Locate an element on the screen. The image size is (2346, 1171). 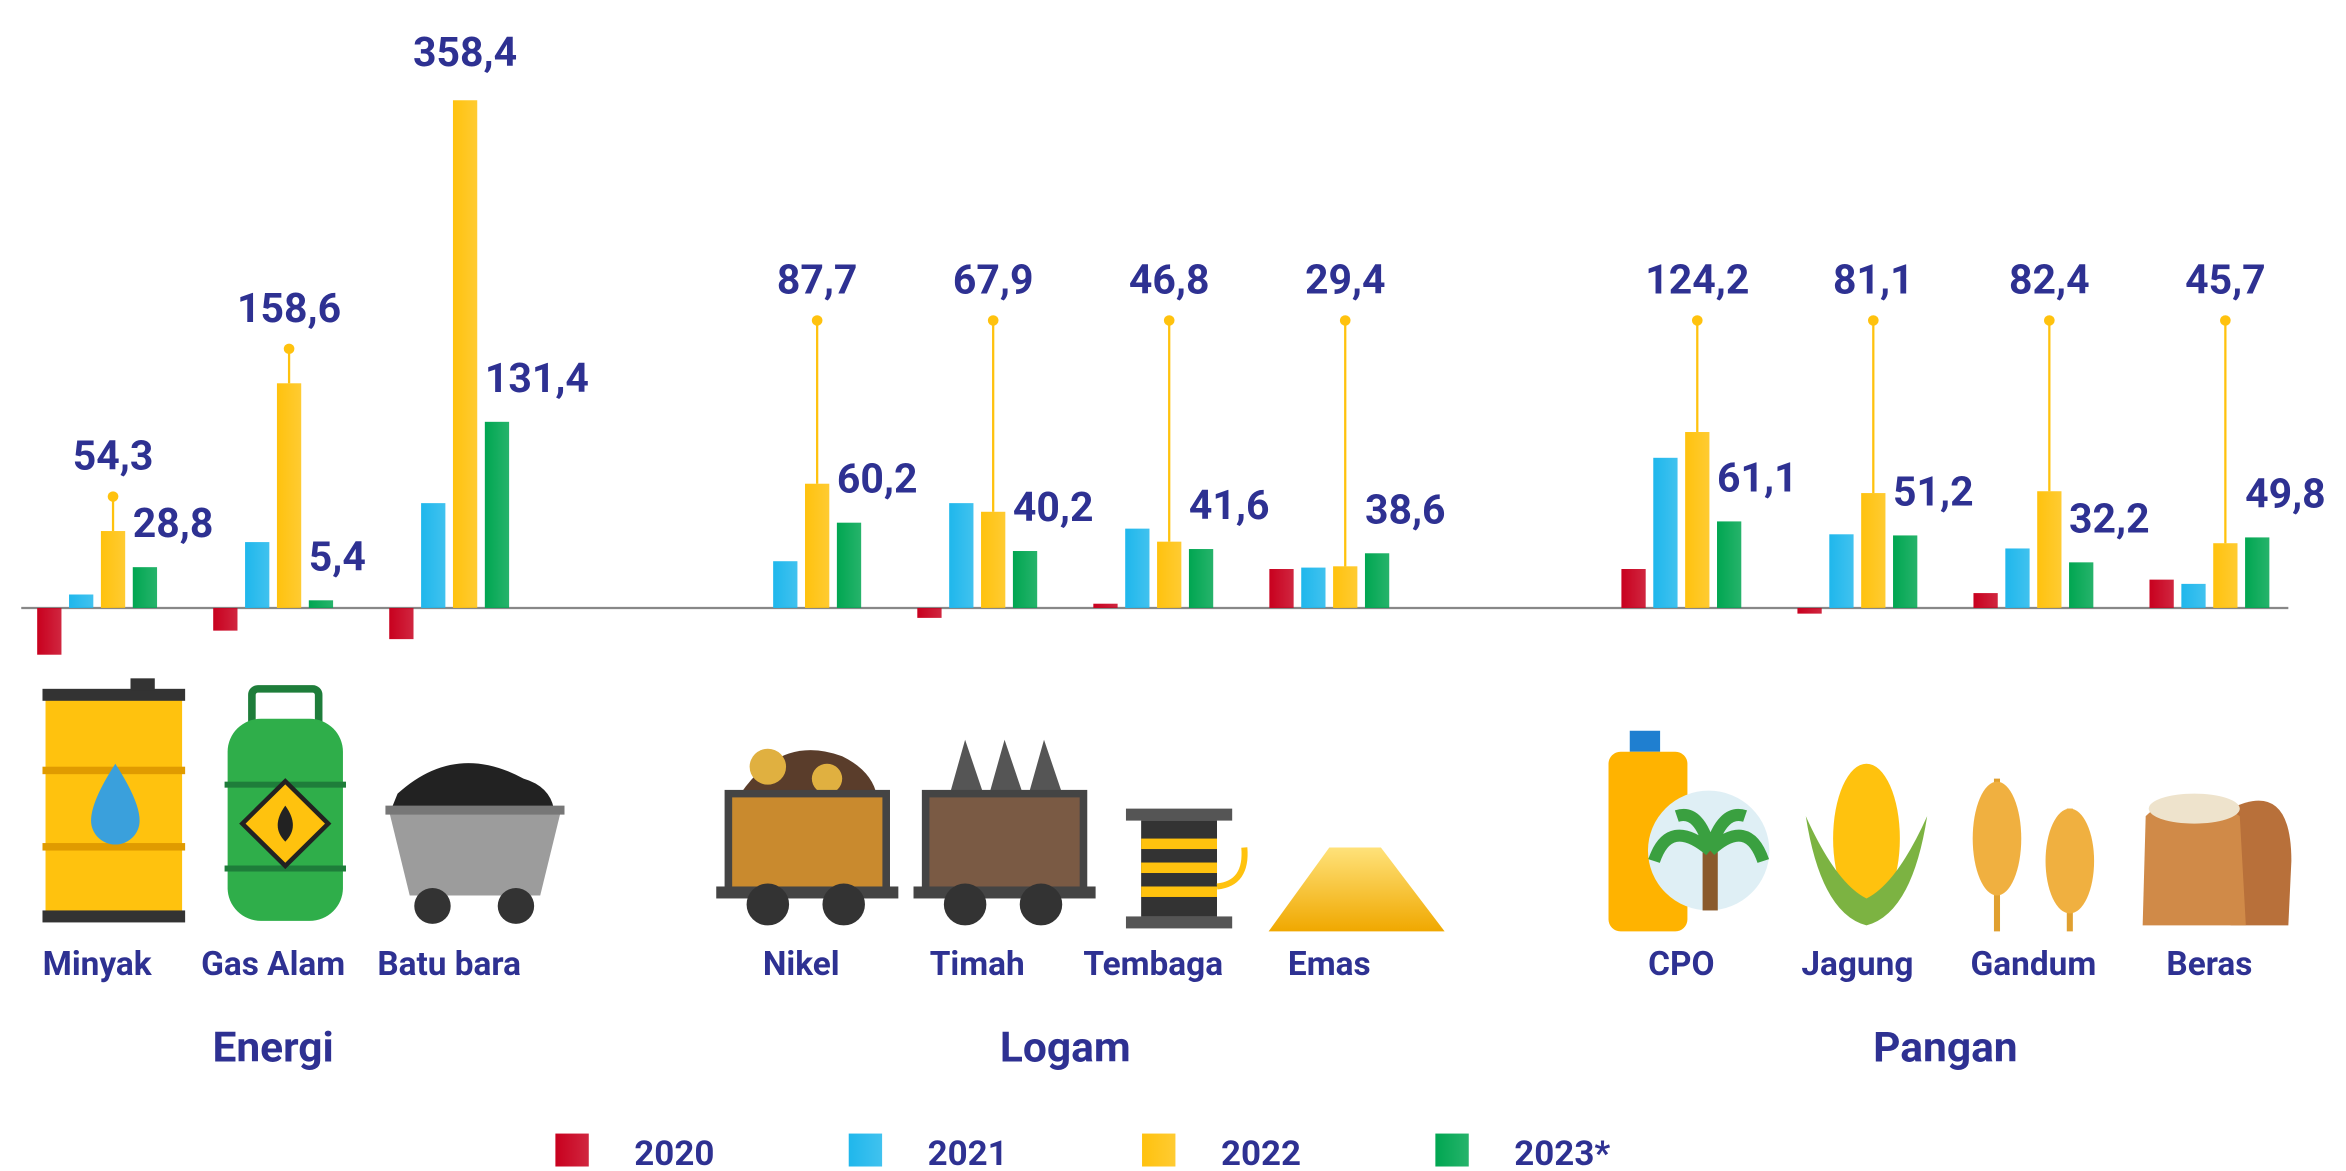
copper-spool-icon is located at coordinates (1186, 868).